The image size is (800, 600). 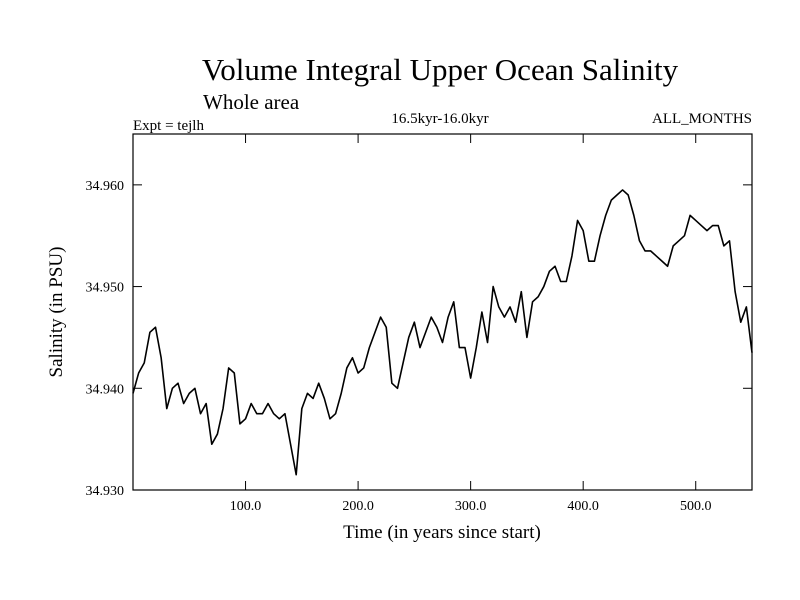 I want to click on y-tick-label: 34.940, so click(x=105, y=389).